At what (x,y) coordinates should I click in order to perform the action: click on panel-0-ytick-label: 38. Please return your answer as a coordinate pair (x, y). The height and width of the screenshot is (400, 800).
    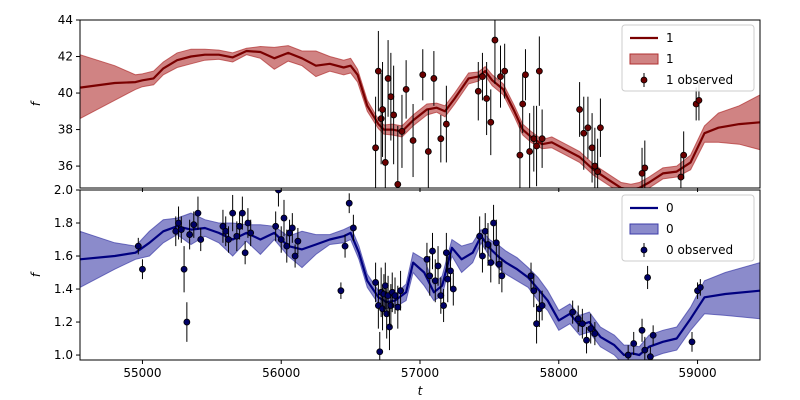
    Looking at the image, I should click on (65, 130).